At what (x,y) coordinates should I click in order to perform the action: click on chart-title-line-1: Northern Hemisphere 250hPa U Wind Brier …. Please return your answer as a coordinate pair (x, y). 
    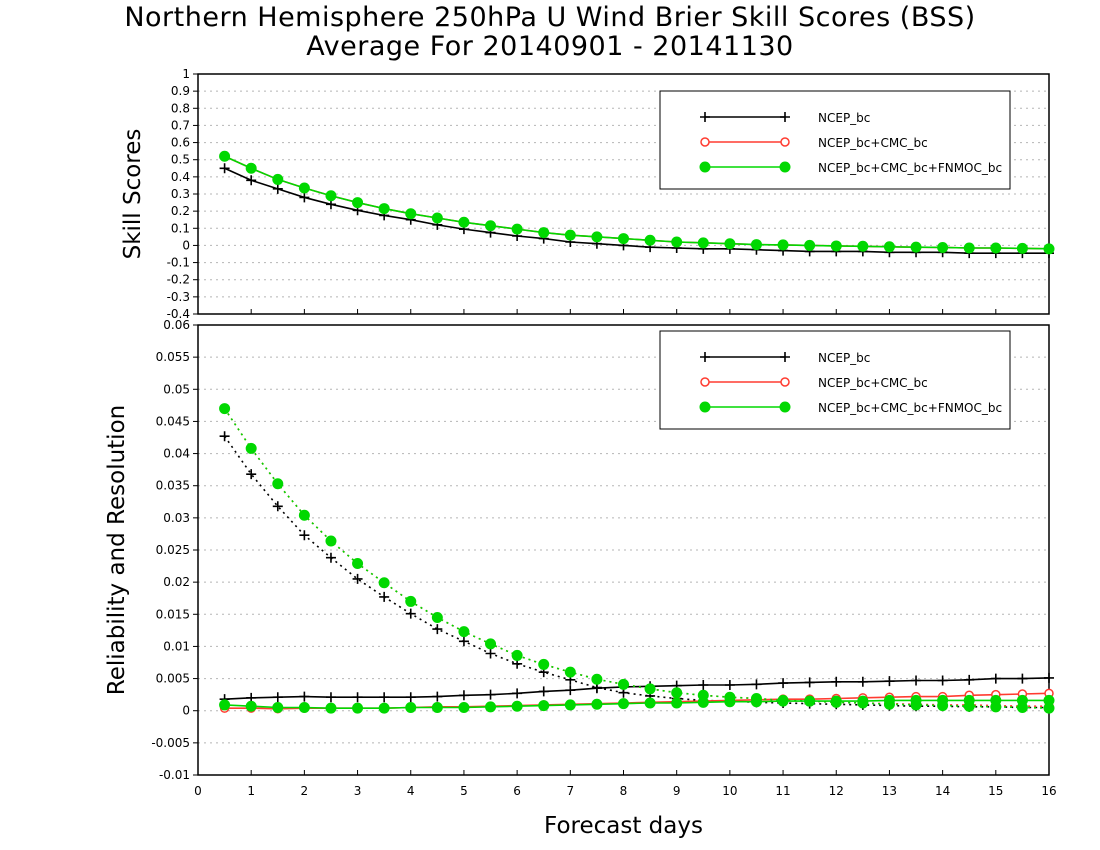
    Looking at the image, I should click on (550, 17).